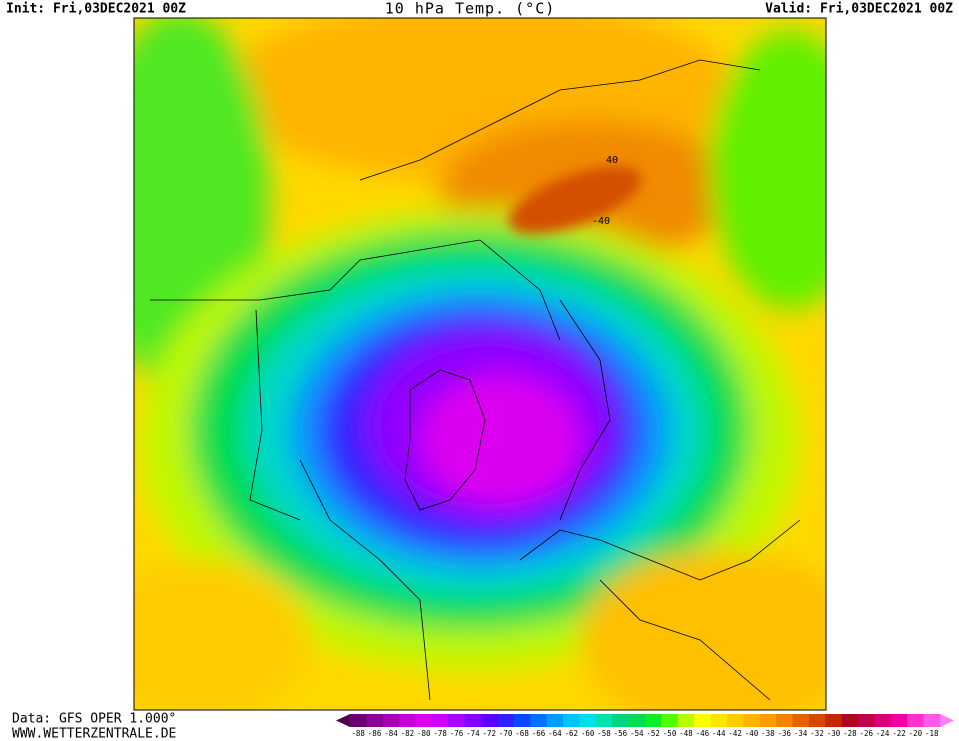  Describe the element at coordinates (686, 733) in the screenshot. I see `colorbar-label: -48` at that location.